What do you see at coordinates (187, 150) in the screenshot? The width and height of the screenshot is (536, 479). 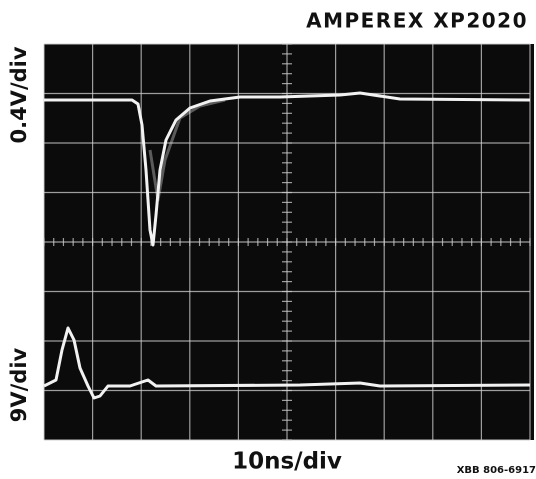 I see `upper-trace-scatter` at bounding box center [187, 150].